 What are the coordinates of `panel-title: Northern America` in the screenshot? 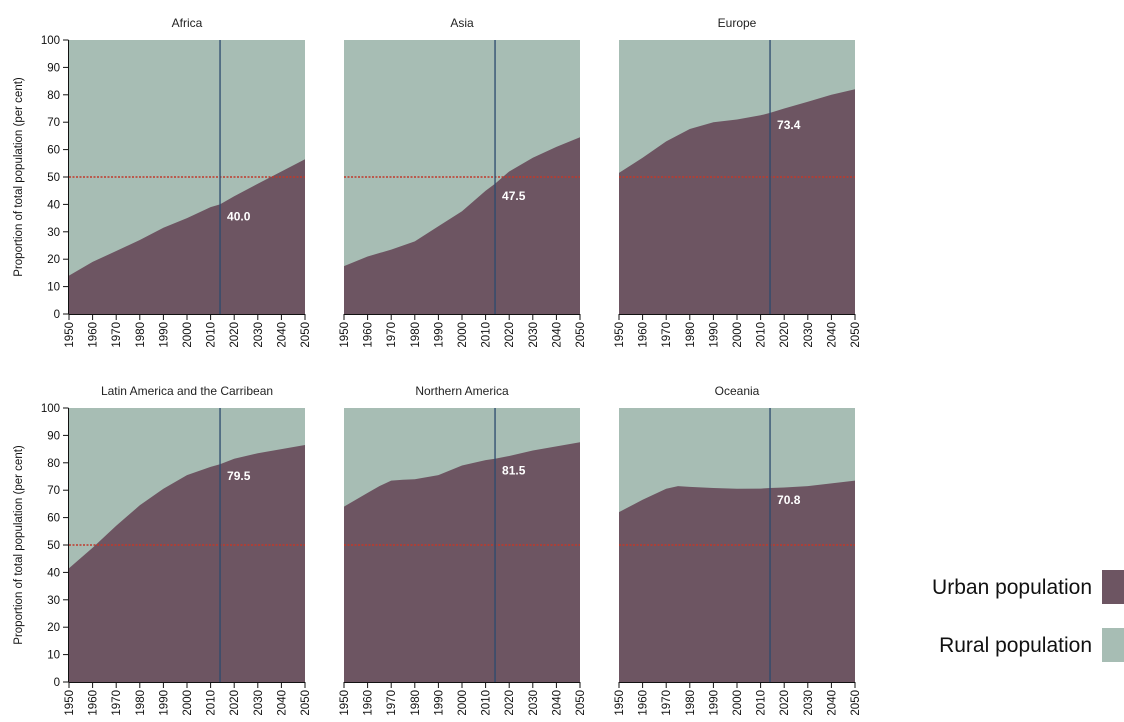 It's located at (462, 391).